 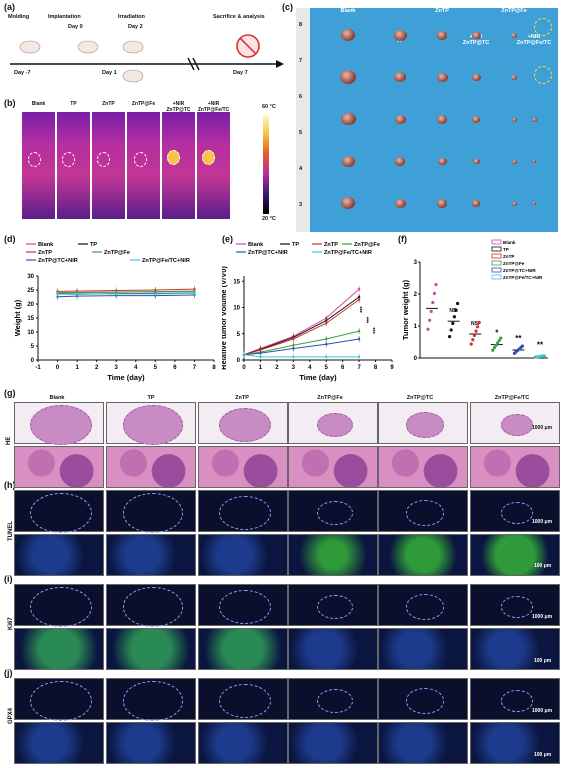 I want to click on x-tick-label: 0, so click(x=58, y=368).